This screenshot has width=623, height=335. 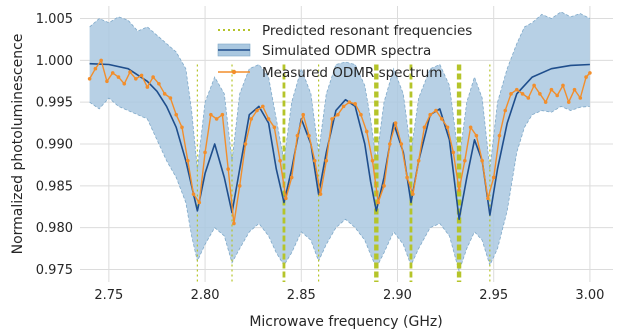 I want to click on x-tick-label: 2.75, so click(x=108, y=295).